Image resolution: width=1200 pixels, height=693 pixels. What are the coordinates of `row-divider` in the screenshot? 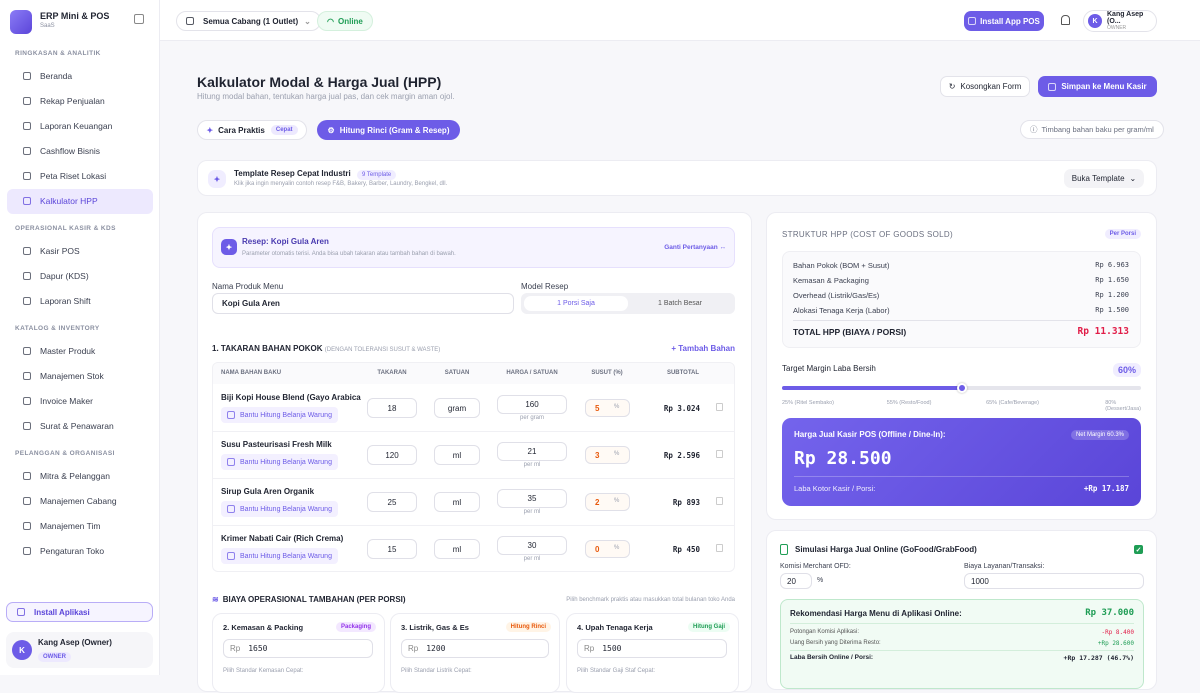 It's located at (473, 525).